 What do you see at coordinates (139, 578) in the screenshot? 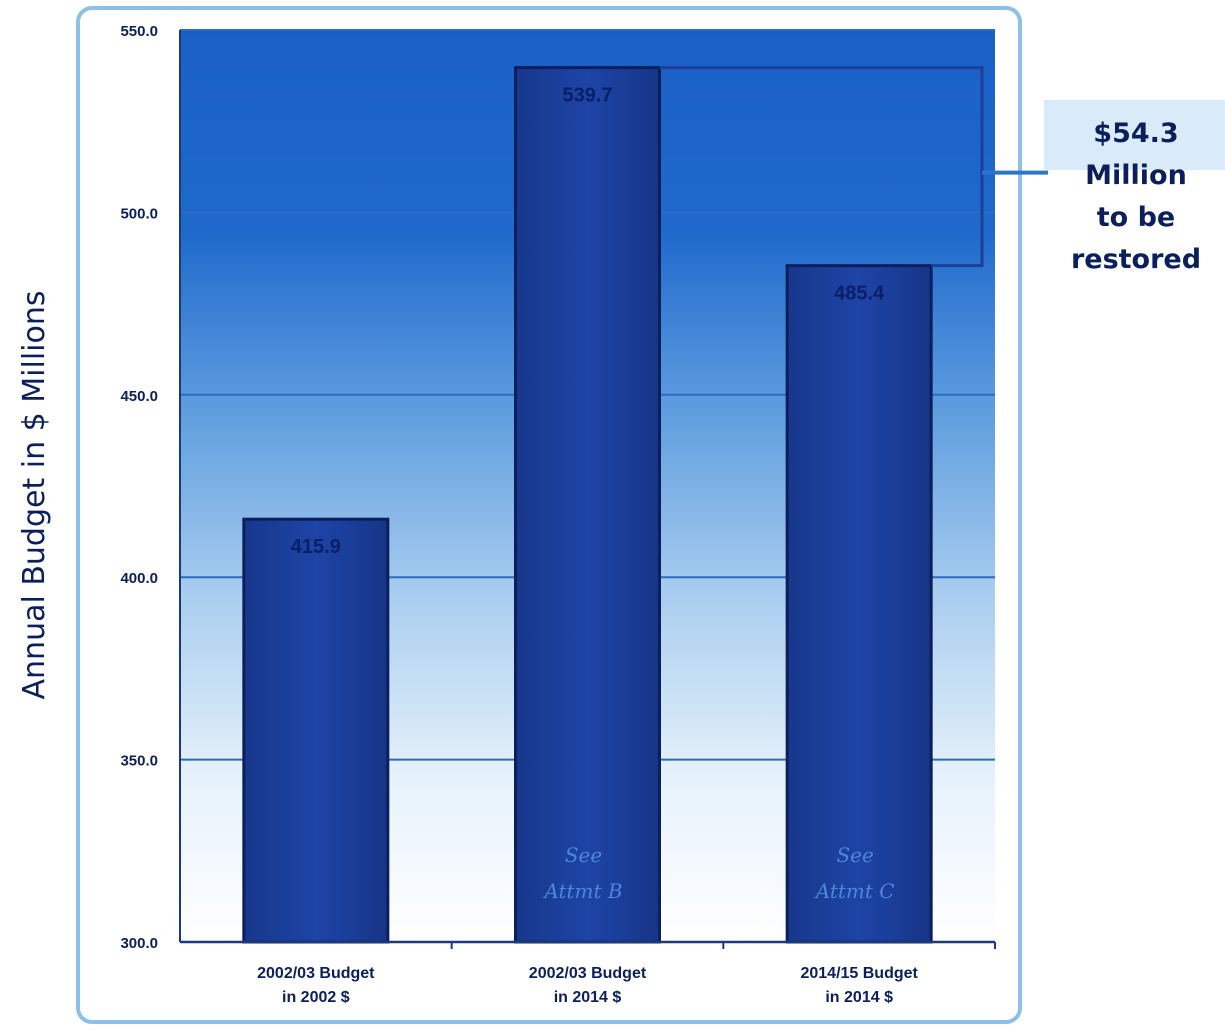
I see `y-tick-label-400.0: 400.0` at bounding box center [139, 578].